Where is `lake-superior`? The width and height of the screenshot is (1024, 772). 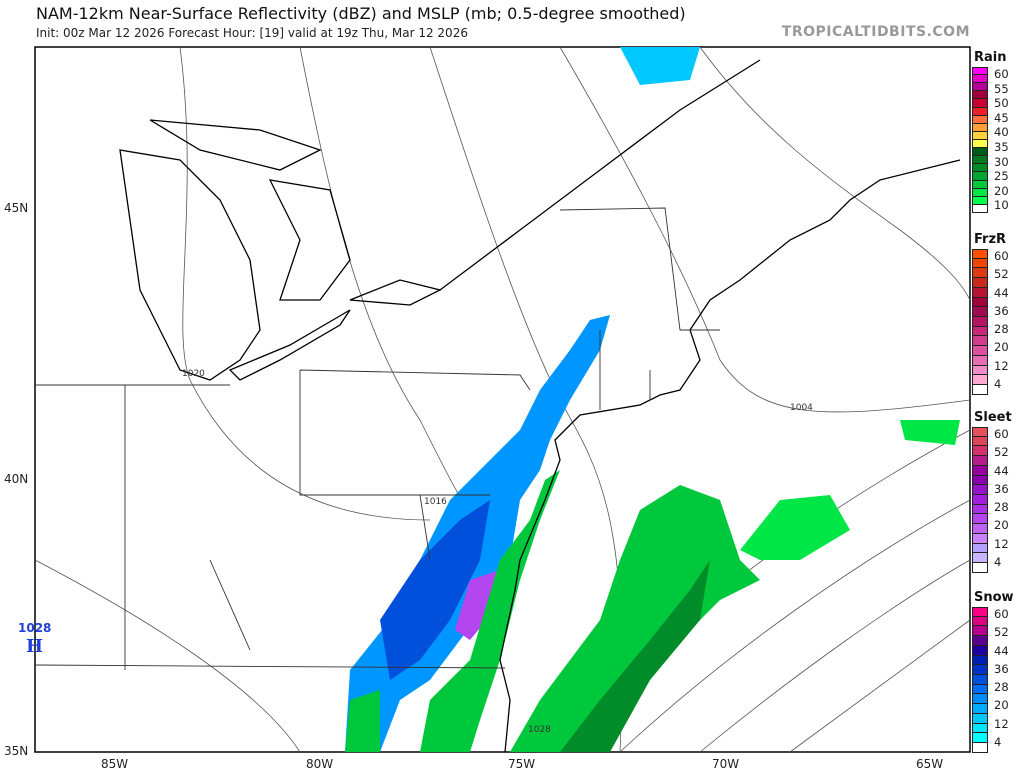 lake-superior is located at coordinates (235, 145).